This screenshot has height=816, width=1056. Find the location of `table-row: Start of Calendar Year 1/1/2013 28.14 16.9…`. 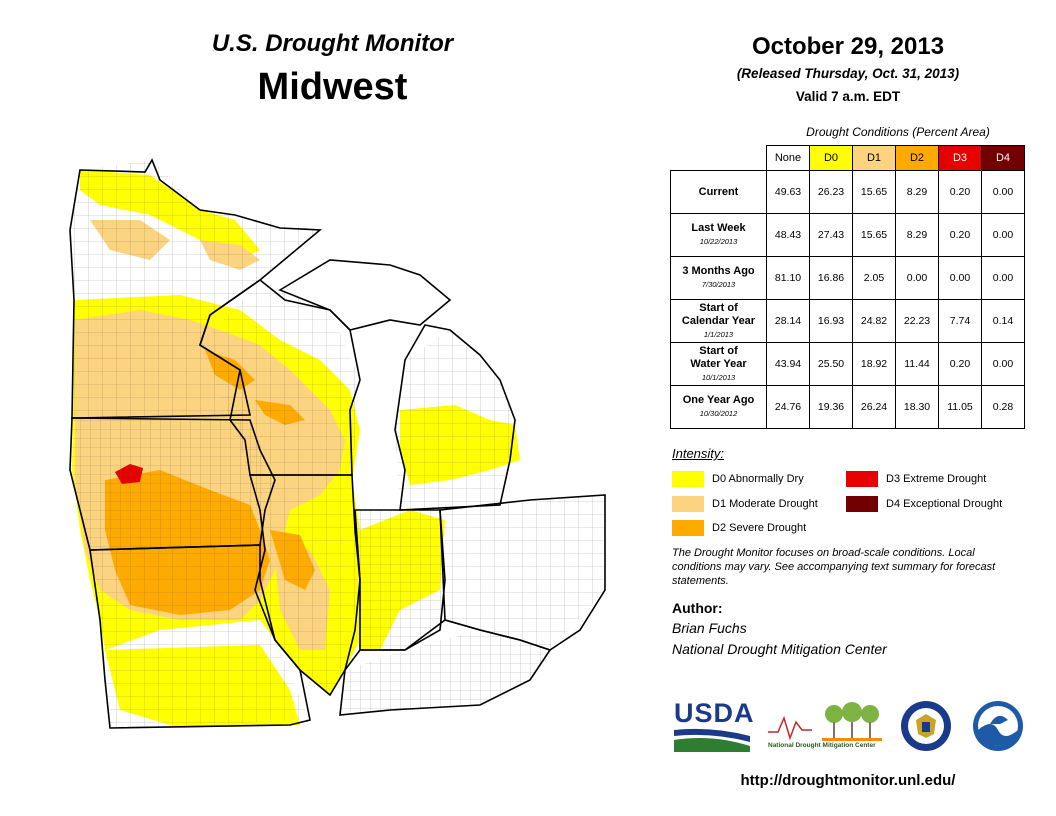

table-row: Start of Calendar Year 1/1/2013 28.14 16.9… is located at coordinates (847, 321).